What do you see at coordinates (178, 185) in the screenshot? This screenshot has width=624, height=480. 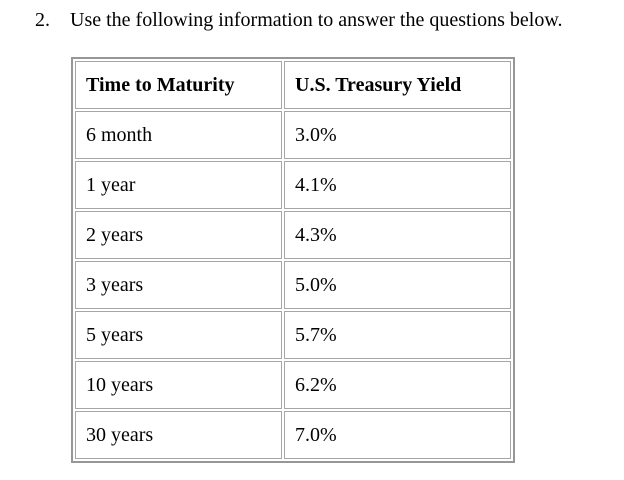 I see `maturity-cell: 1 year` at bounding box center [178, 185].